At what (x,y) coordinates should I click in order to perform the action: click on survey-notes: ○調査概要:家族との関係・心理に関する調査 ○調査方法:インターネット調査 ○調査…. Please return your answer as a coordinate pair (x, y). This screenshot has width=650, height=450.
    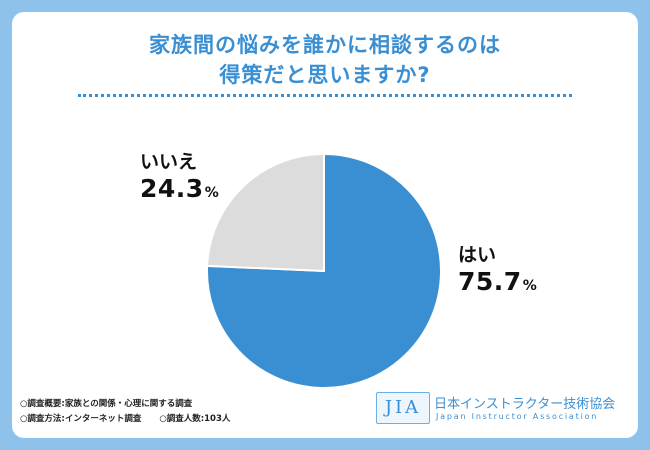
    Looking at the image, I should click on (125, 412).